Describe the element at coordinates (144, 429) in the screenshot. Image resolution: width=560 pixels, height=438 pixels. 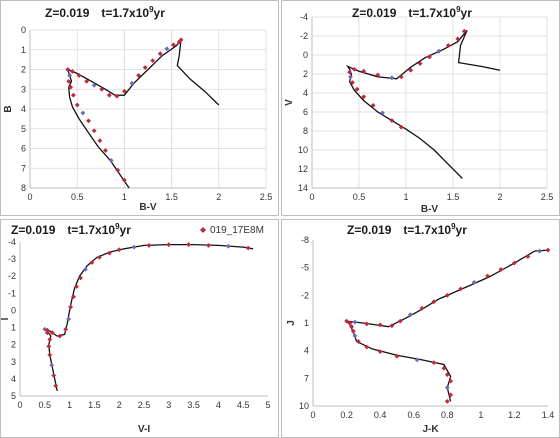
I see `x-axis-label: V-I` at that location.